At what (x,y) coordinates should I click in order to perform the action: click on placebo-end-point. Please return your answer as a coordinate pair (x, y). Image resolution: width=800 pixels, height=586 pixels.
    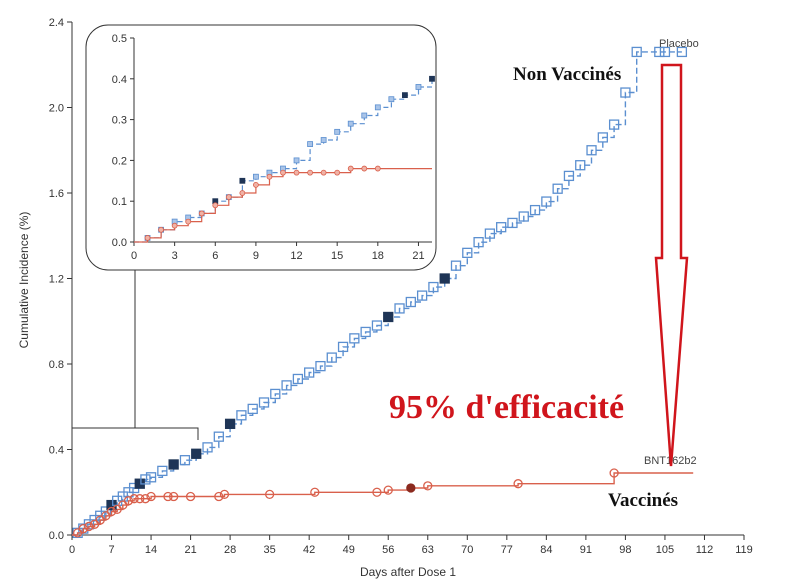
    Looking at the image, I should click on (665, 52).